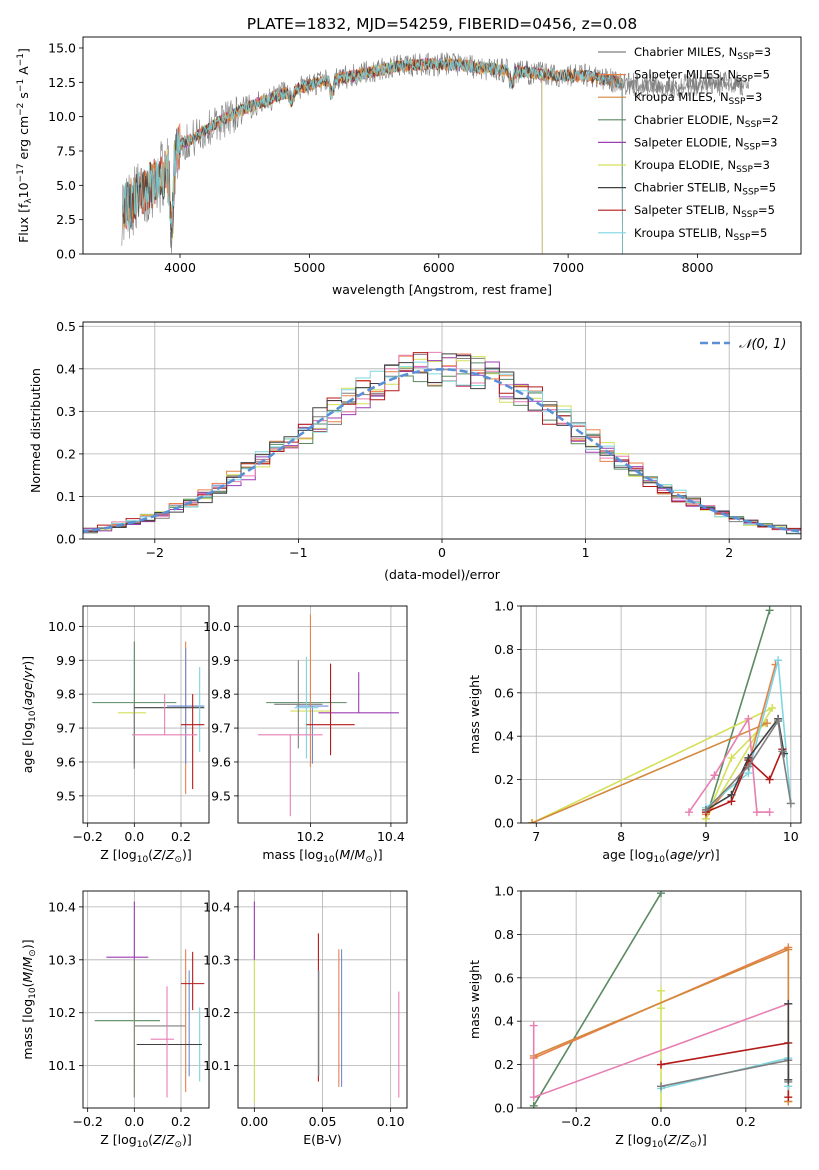 The width and height of the screenshot is (819, 1170). I want to click on x-tick-label: 2, so click(729, 552).